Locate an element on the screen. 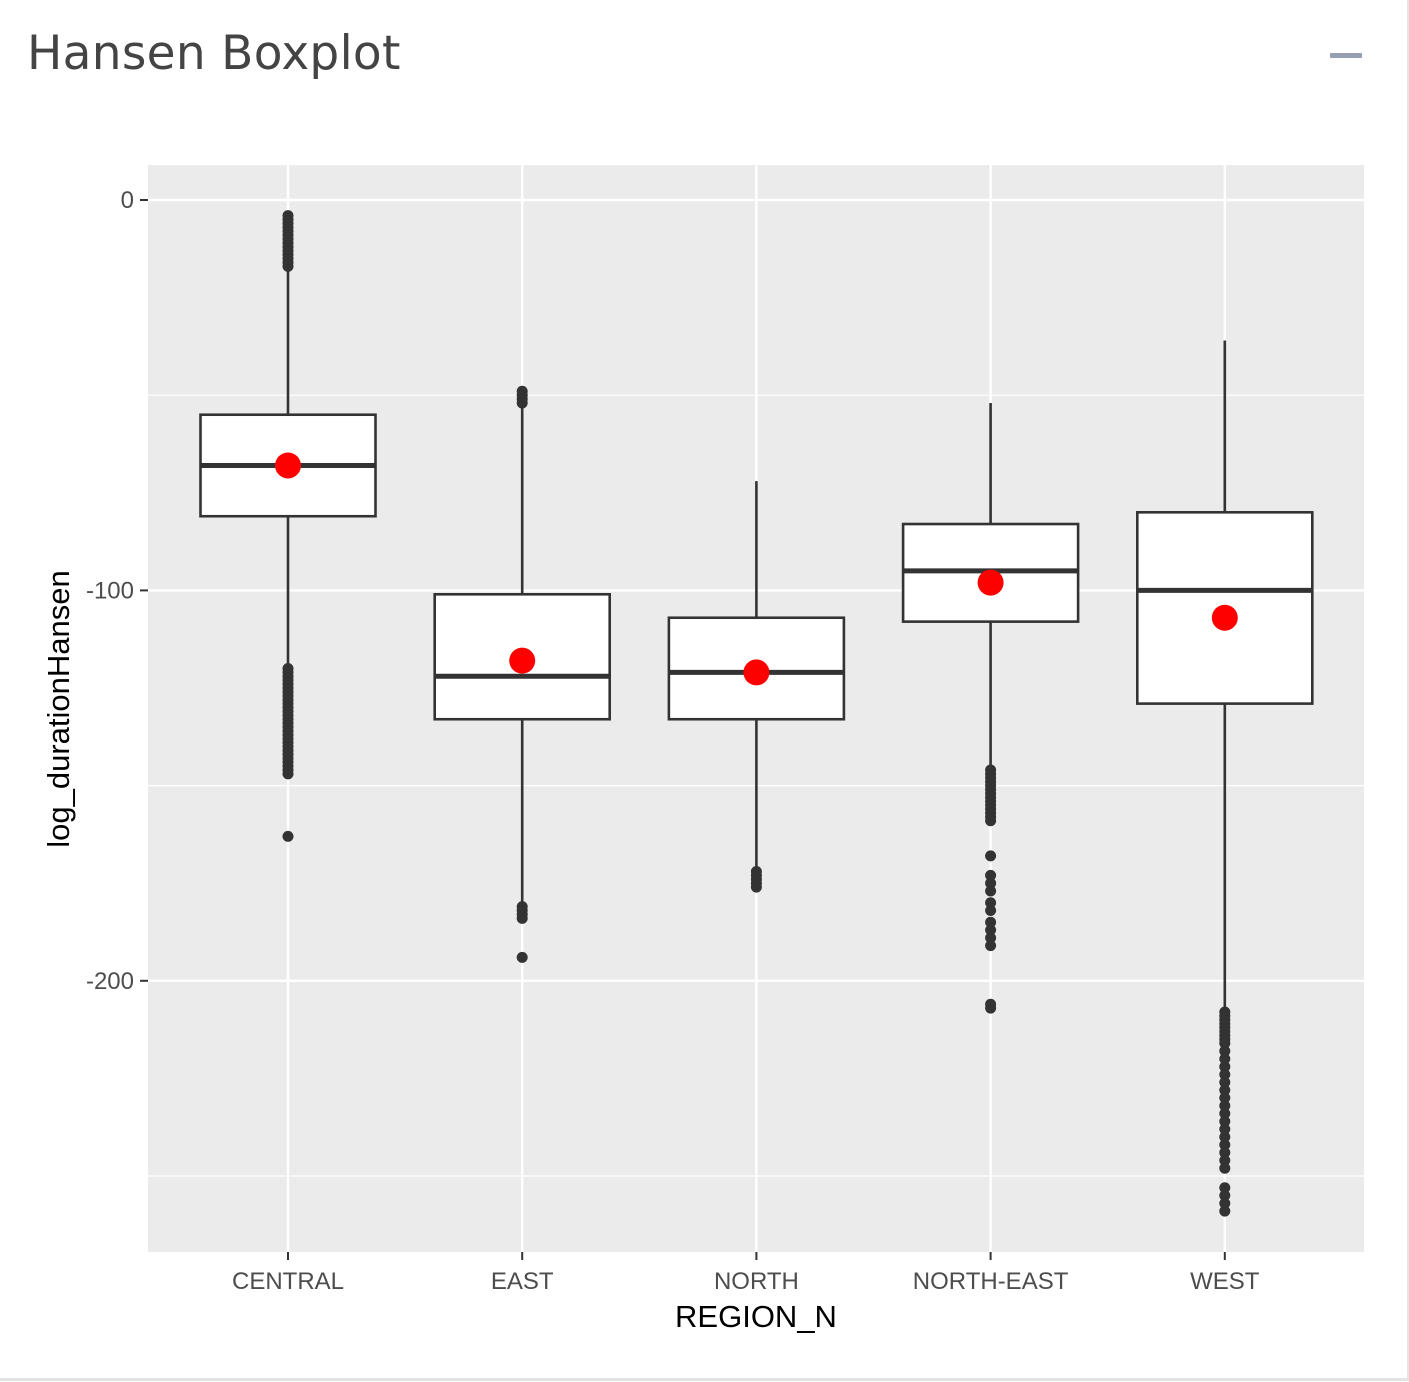 The height and width of the screenshot is (1382, 1409). x-tick-label: WEST is located at coordinates (1225, 1281).